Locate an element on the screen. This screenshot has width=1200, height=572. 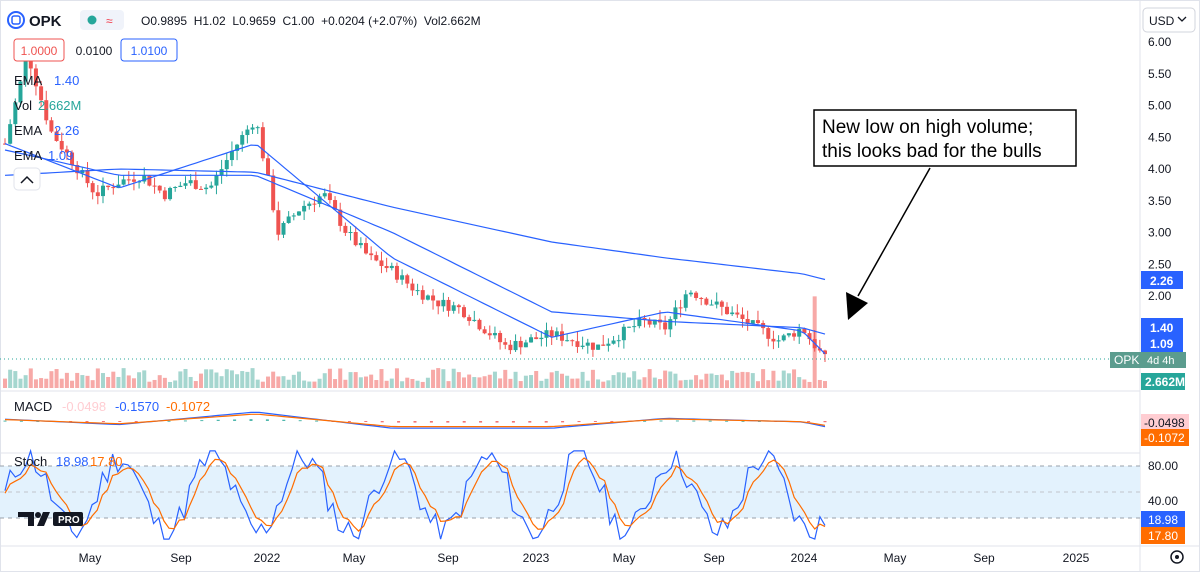
currency-selector is located at coordinates (1169, 20).